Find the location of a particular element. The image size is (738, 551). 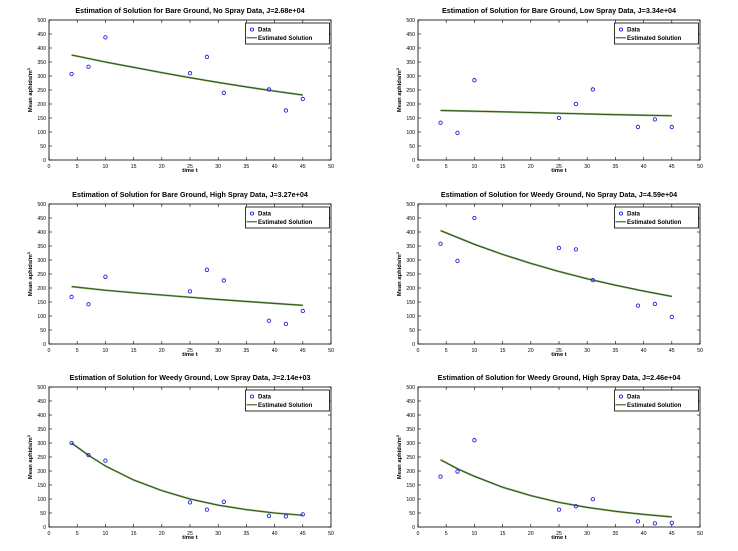

y-tick-label: 350 is located at coordinates (41, 246).